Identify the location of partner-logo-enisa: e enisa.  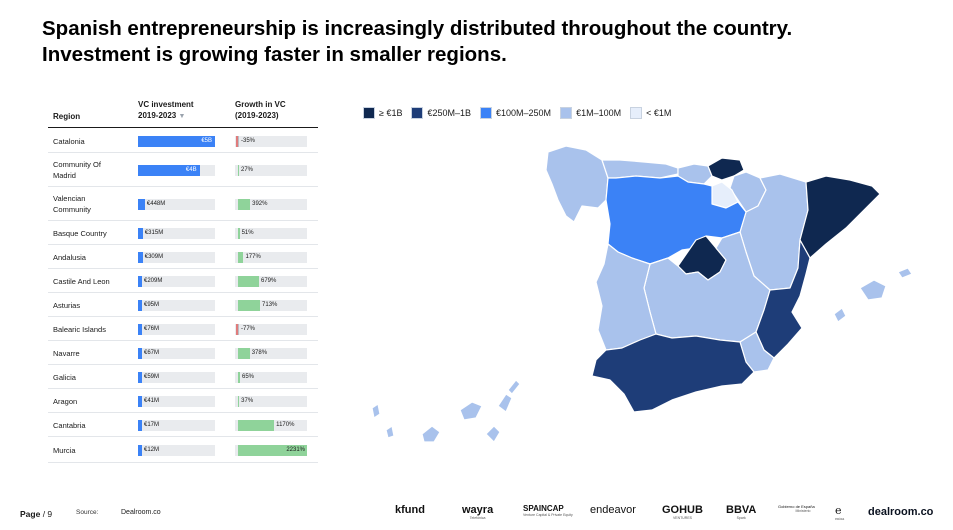
(839, 512).